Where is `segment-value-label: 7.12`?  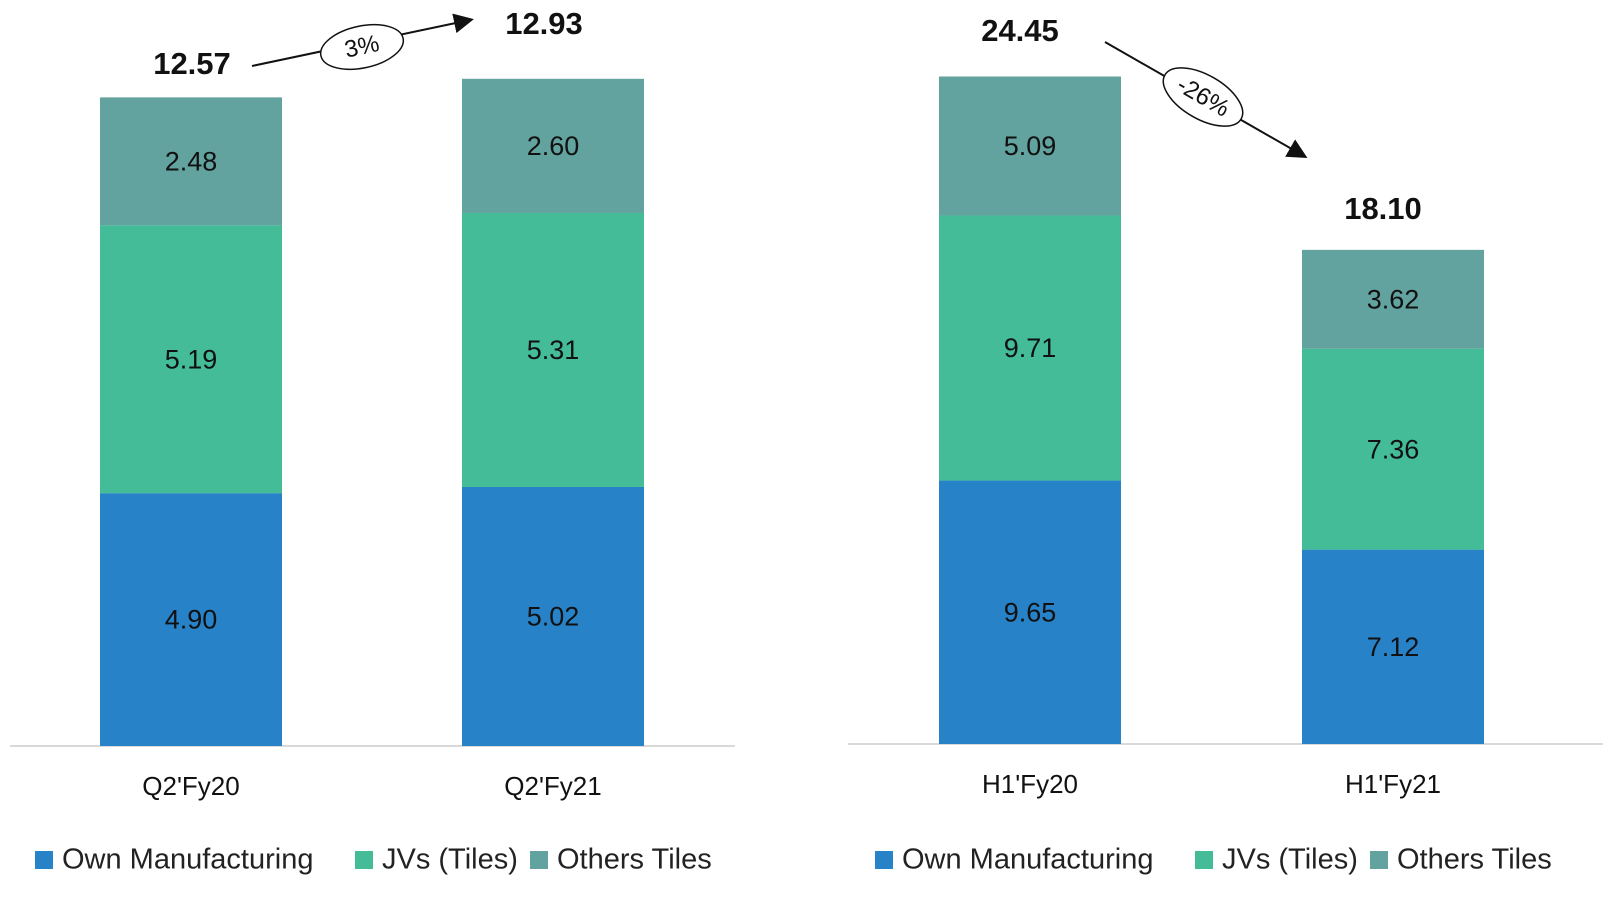
segment-value-label: 7.12 is located at coordinates (1393, 647).